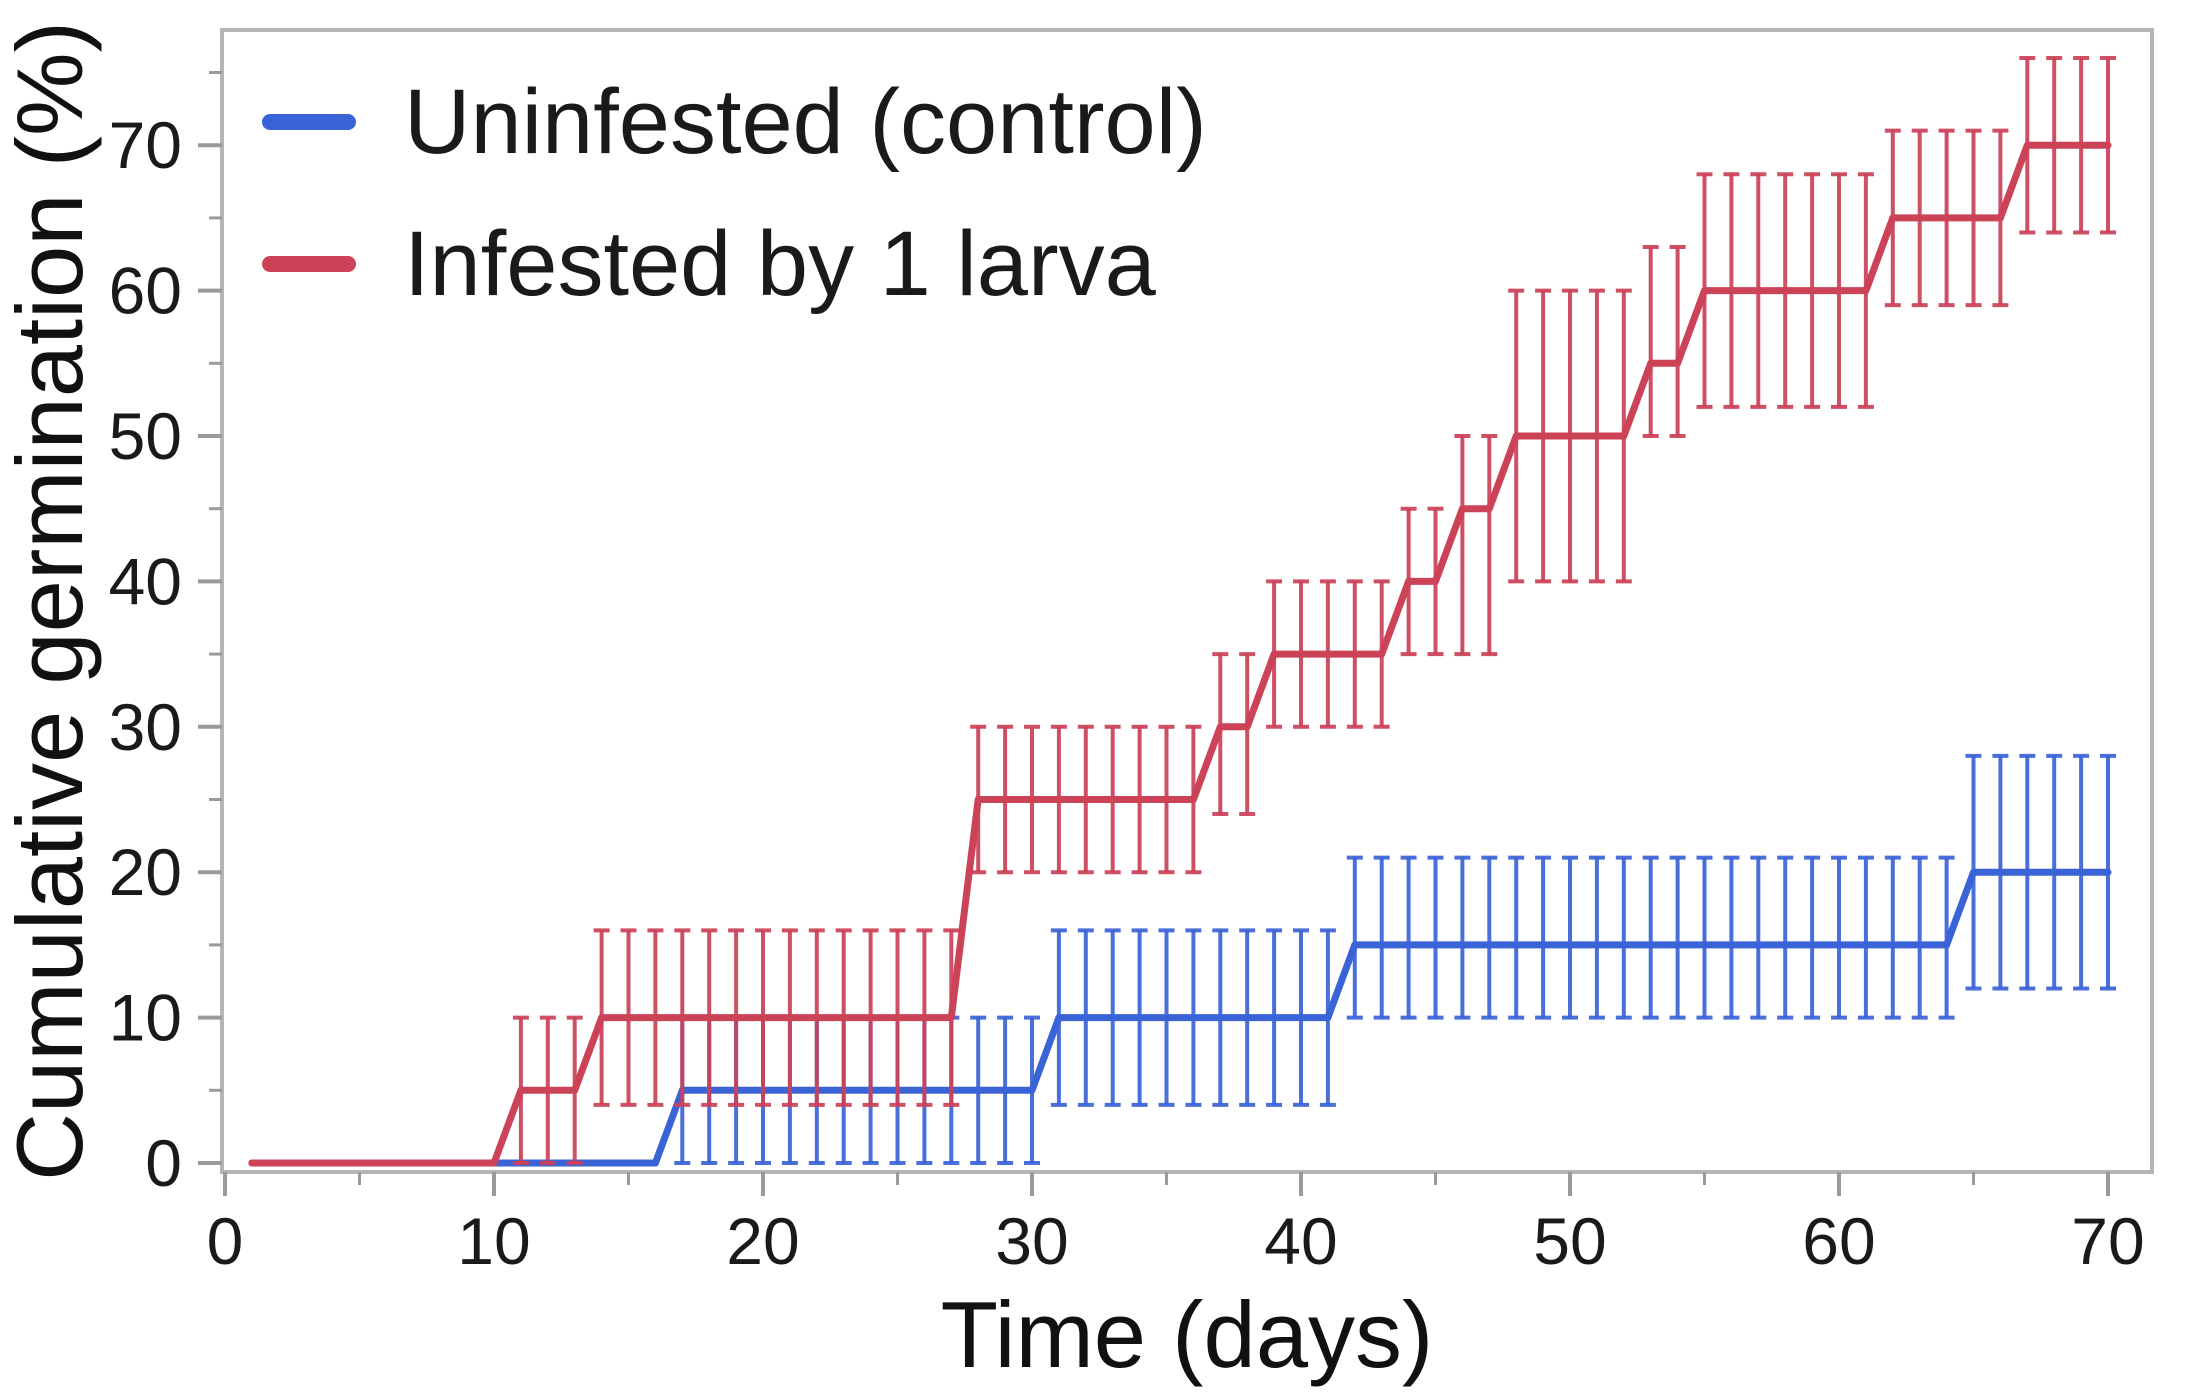 Image resolution: width=2202 pixels, height=1399 pixels. What do you see at coordinates (51, 601) in the screenshot?
I see `y-axis-title: Cumulative germination (%)` at bounding box center [51, 601].